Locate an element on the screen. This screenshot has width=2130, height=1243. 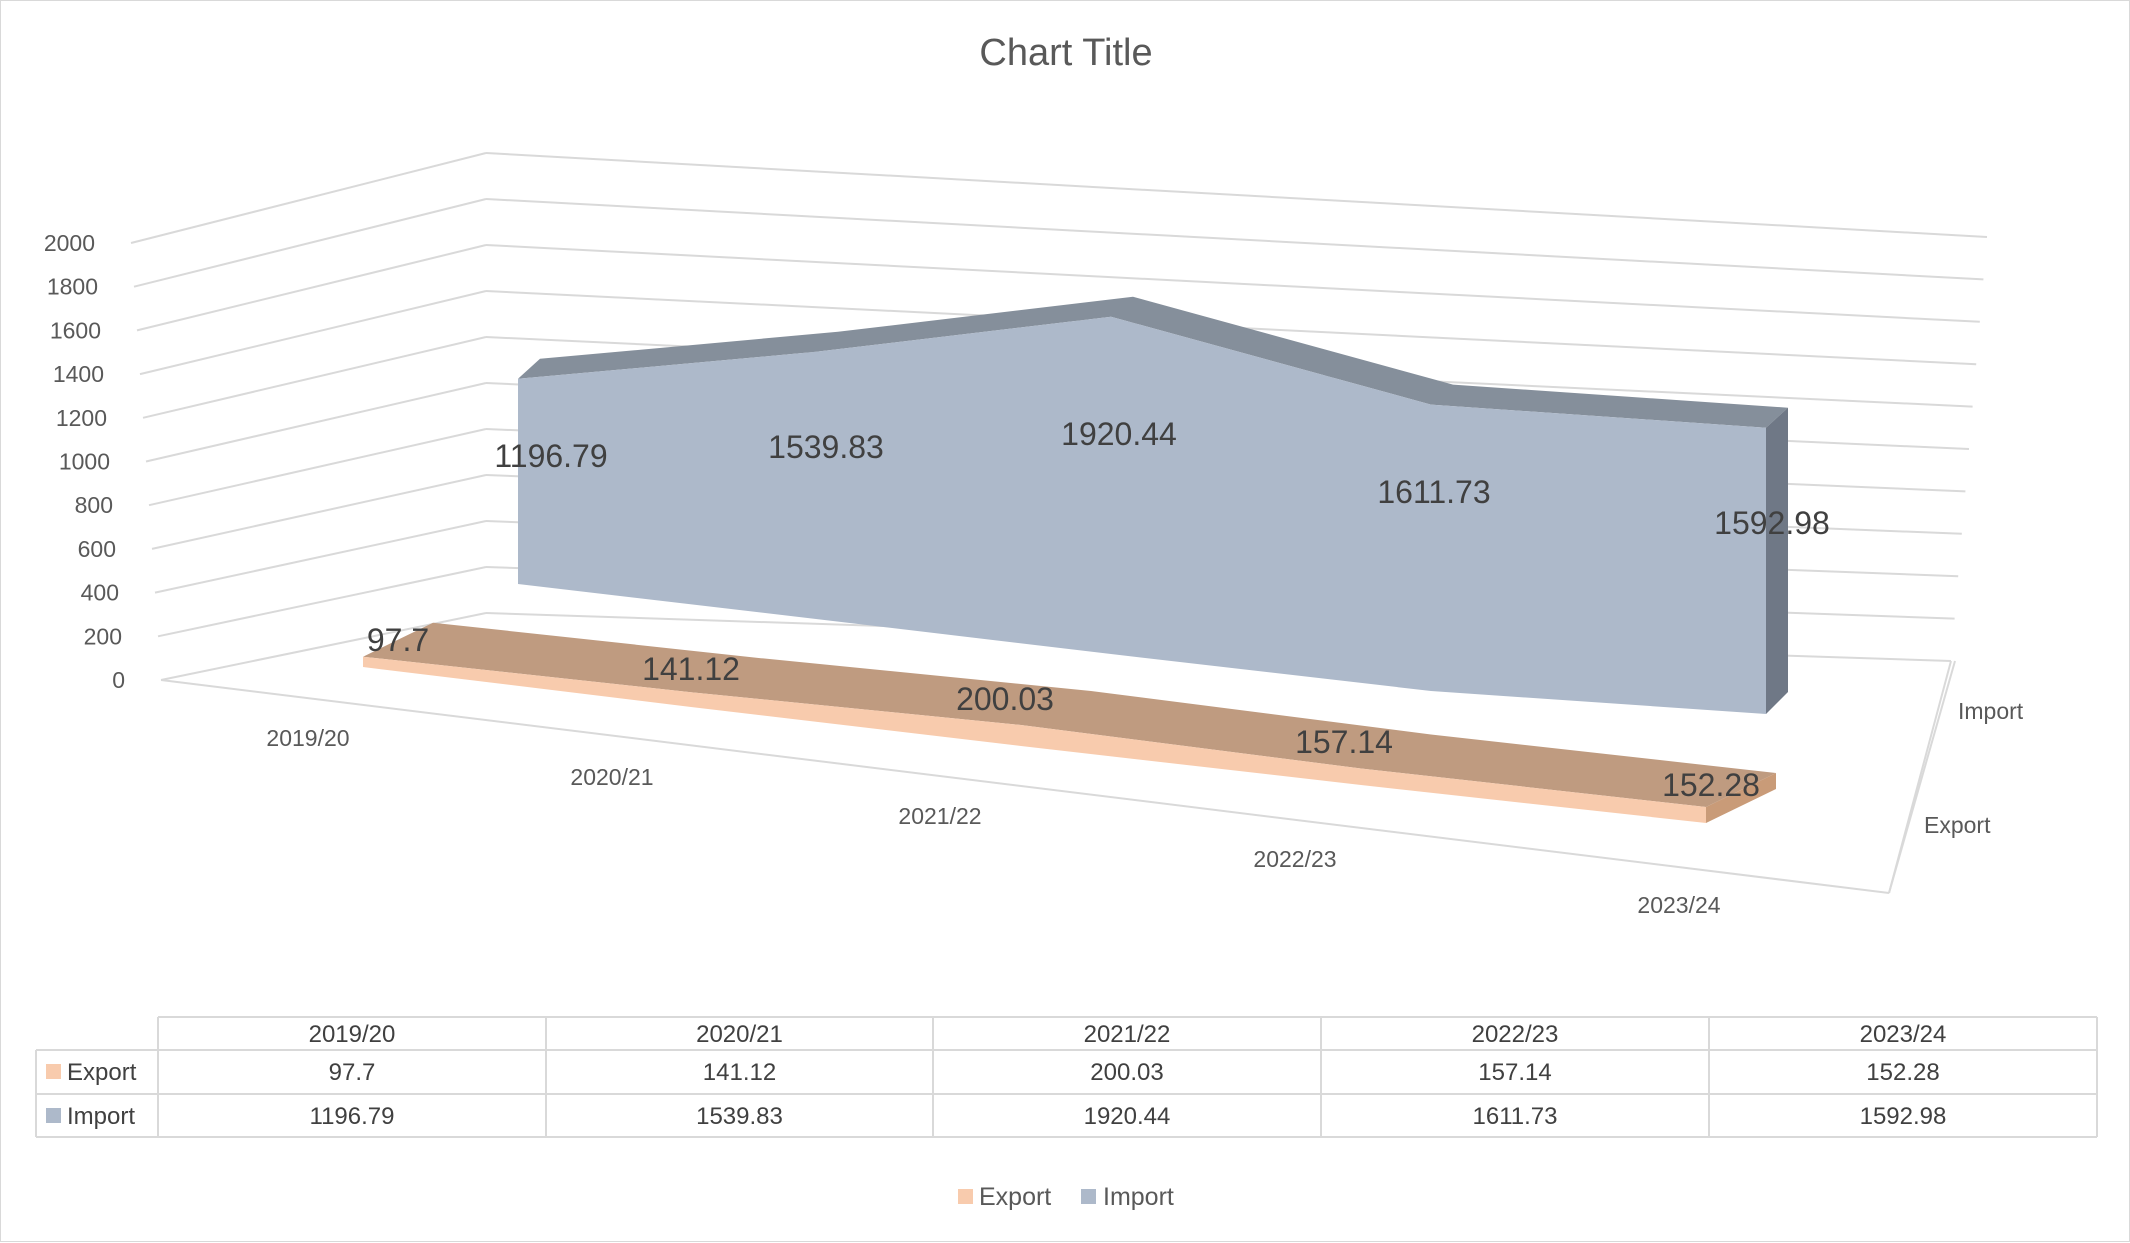
y-tick-label: 800 is located at coordinates (94, 505).